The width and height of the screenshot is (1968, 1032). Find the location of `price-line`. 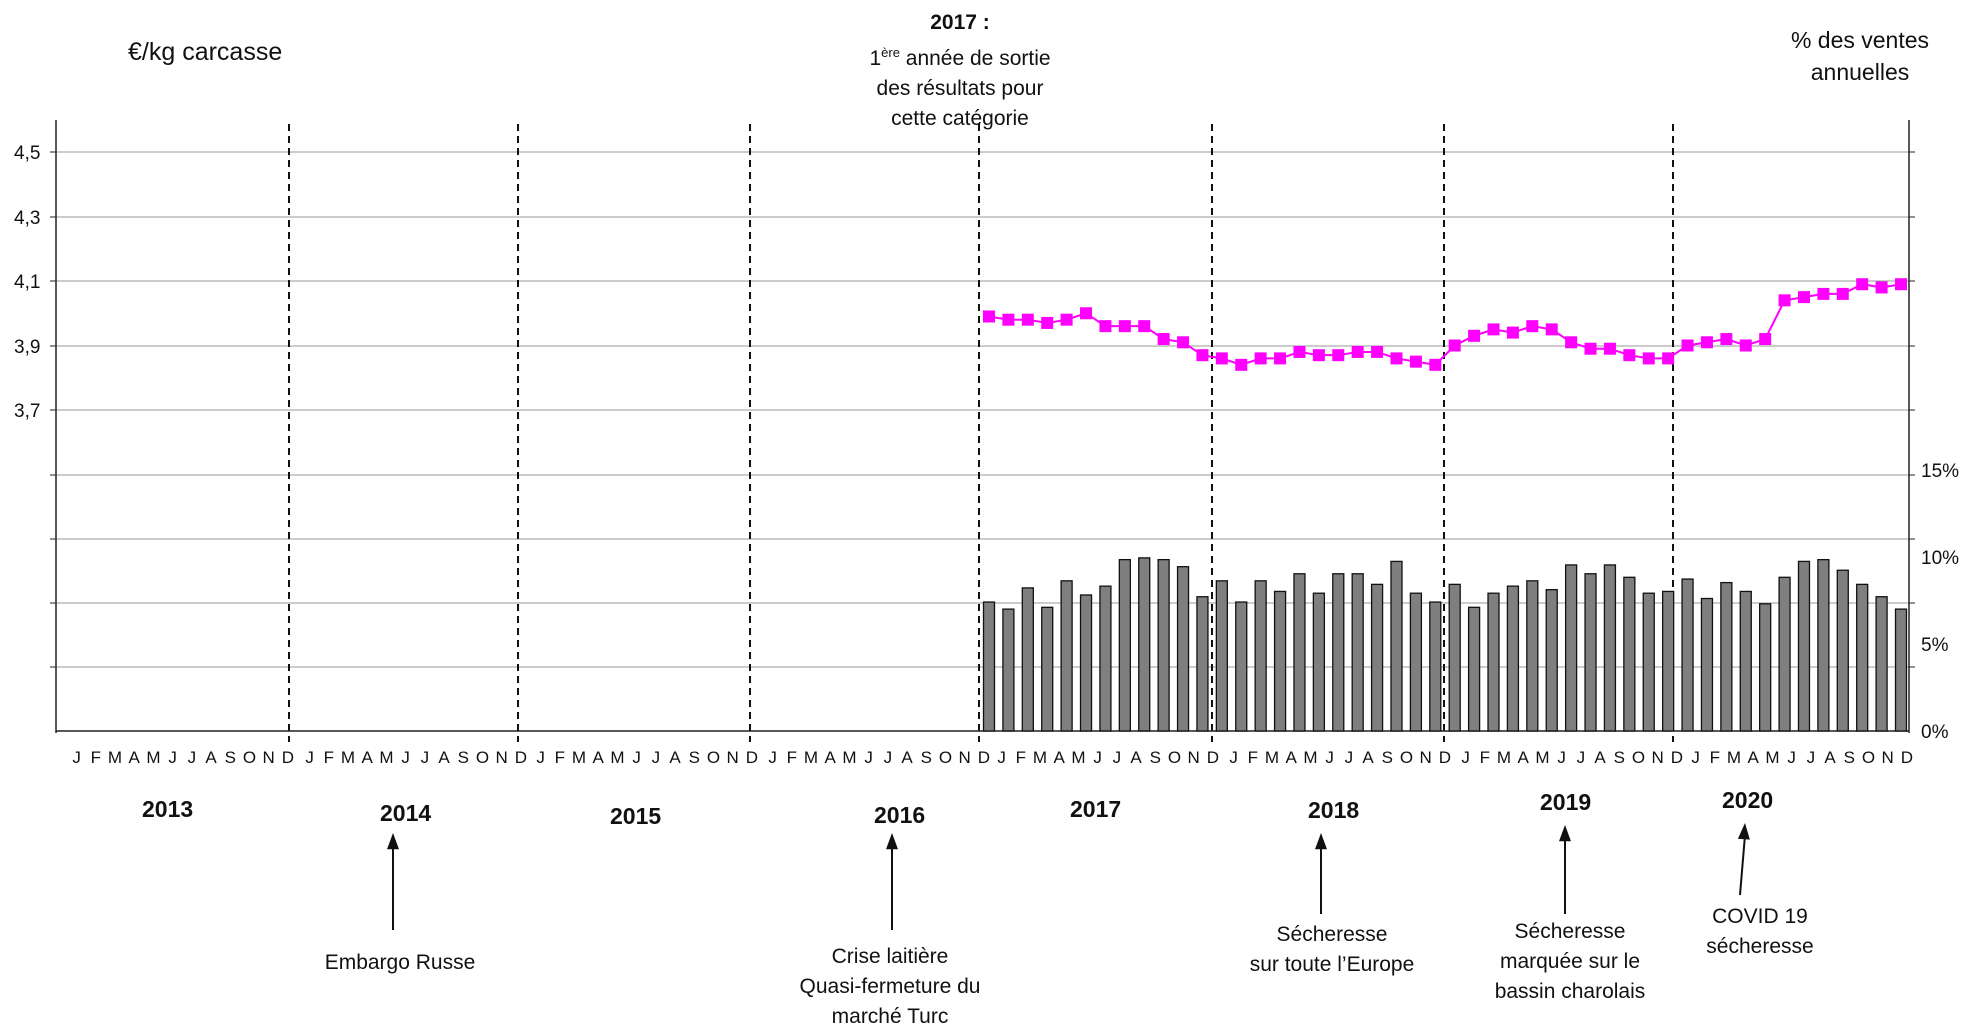

price-line is located at coordinates (1445, 324).